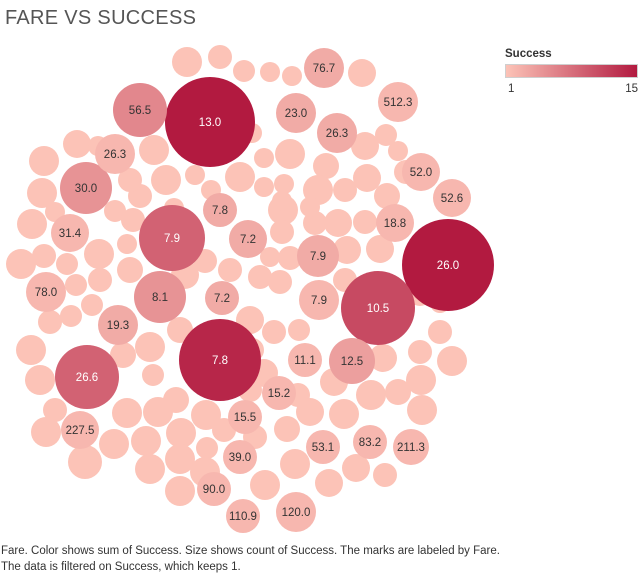  What do you see at coordinates (115, 155) in the screenshot?
I see `bubble-label: 26.3` at bounding box center [115, 155].